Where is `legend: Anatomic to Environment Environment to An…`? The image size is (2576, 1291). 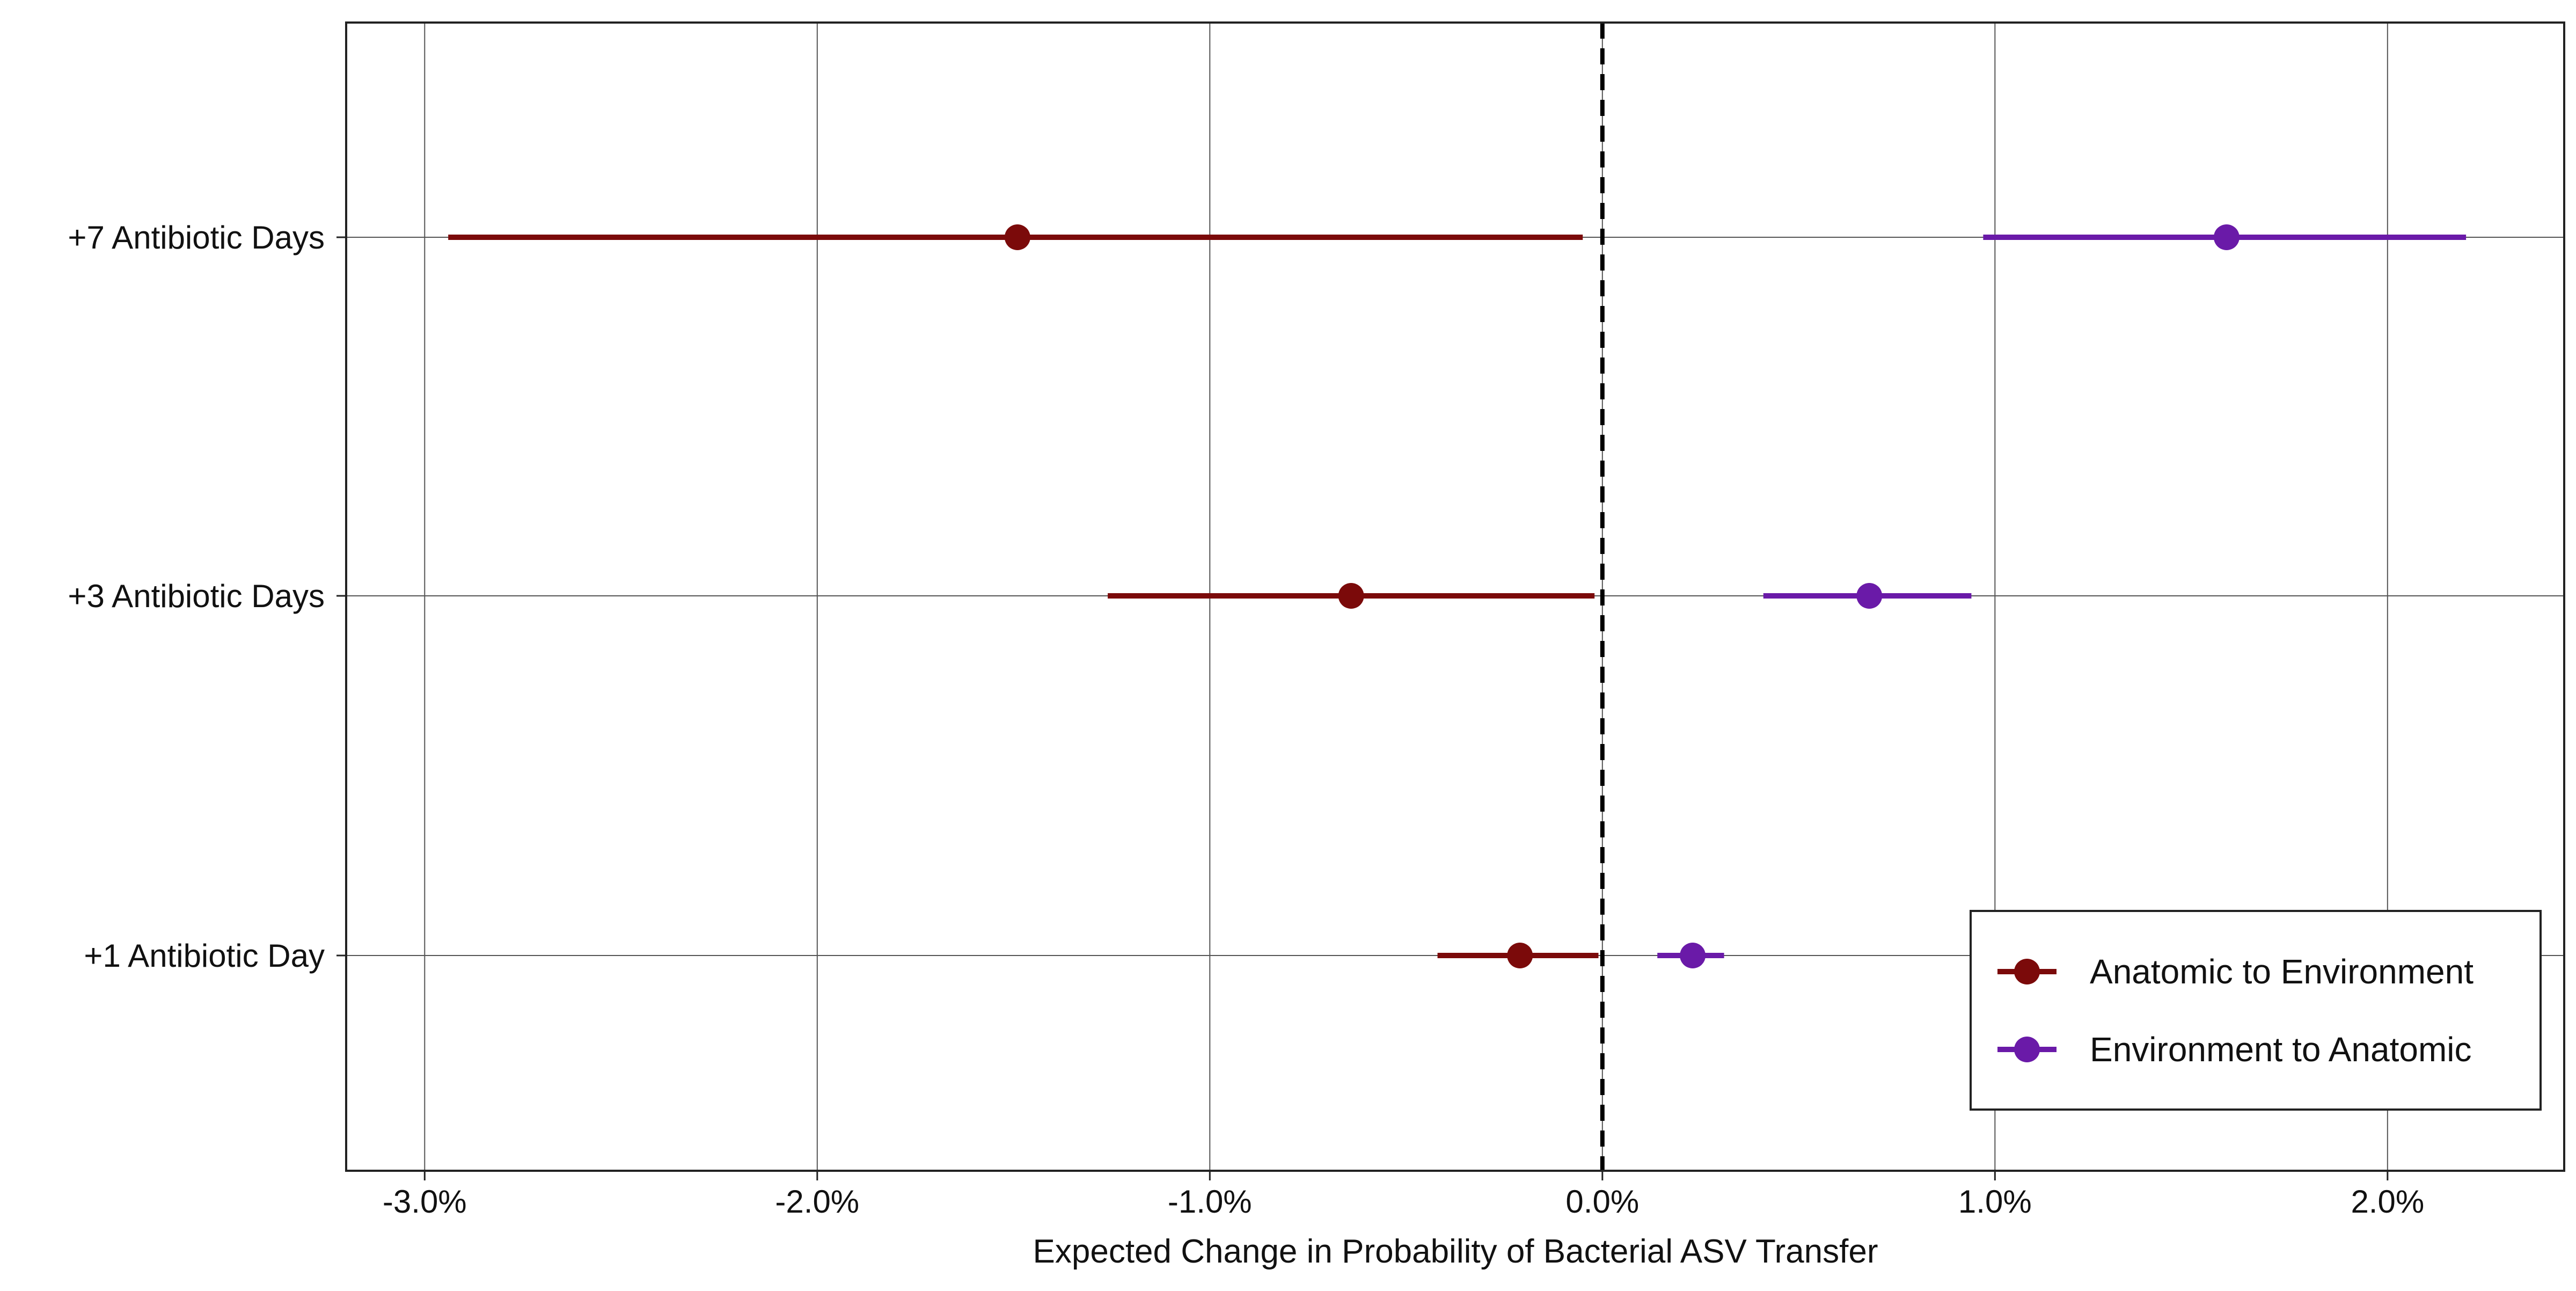
legend: Anatomic to Environment Environment to An… is located at coordinates (2256, 1010).